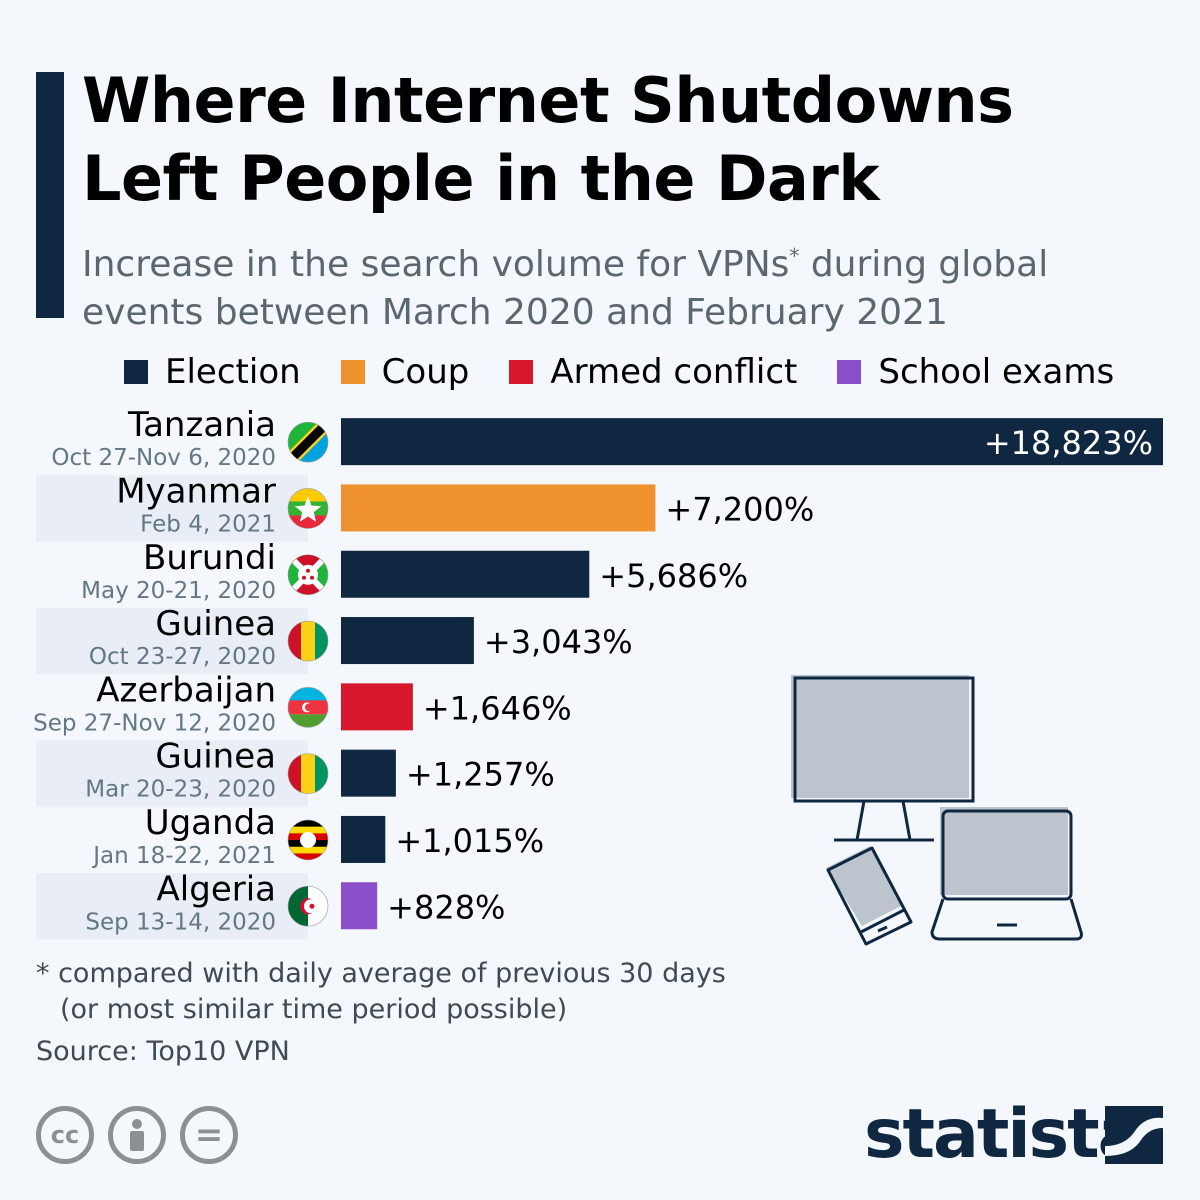 The height and width of the screenshot is (1200, 1200). What do you see at coordinates (50, 195) in the screenshot?
I see `title-accent-bar` at bounding box center [50, 195].